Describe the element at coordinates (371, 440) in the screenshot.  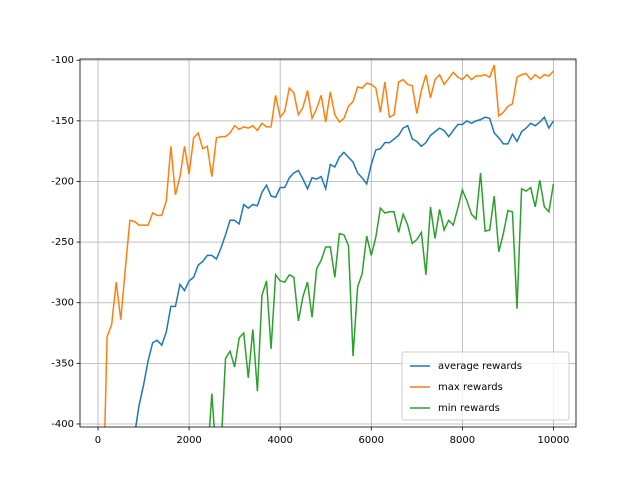
I see `x-tick-label: 6000` at that location.